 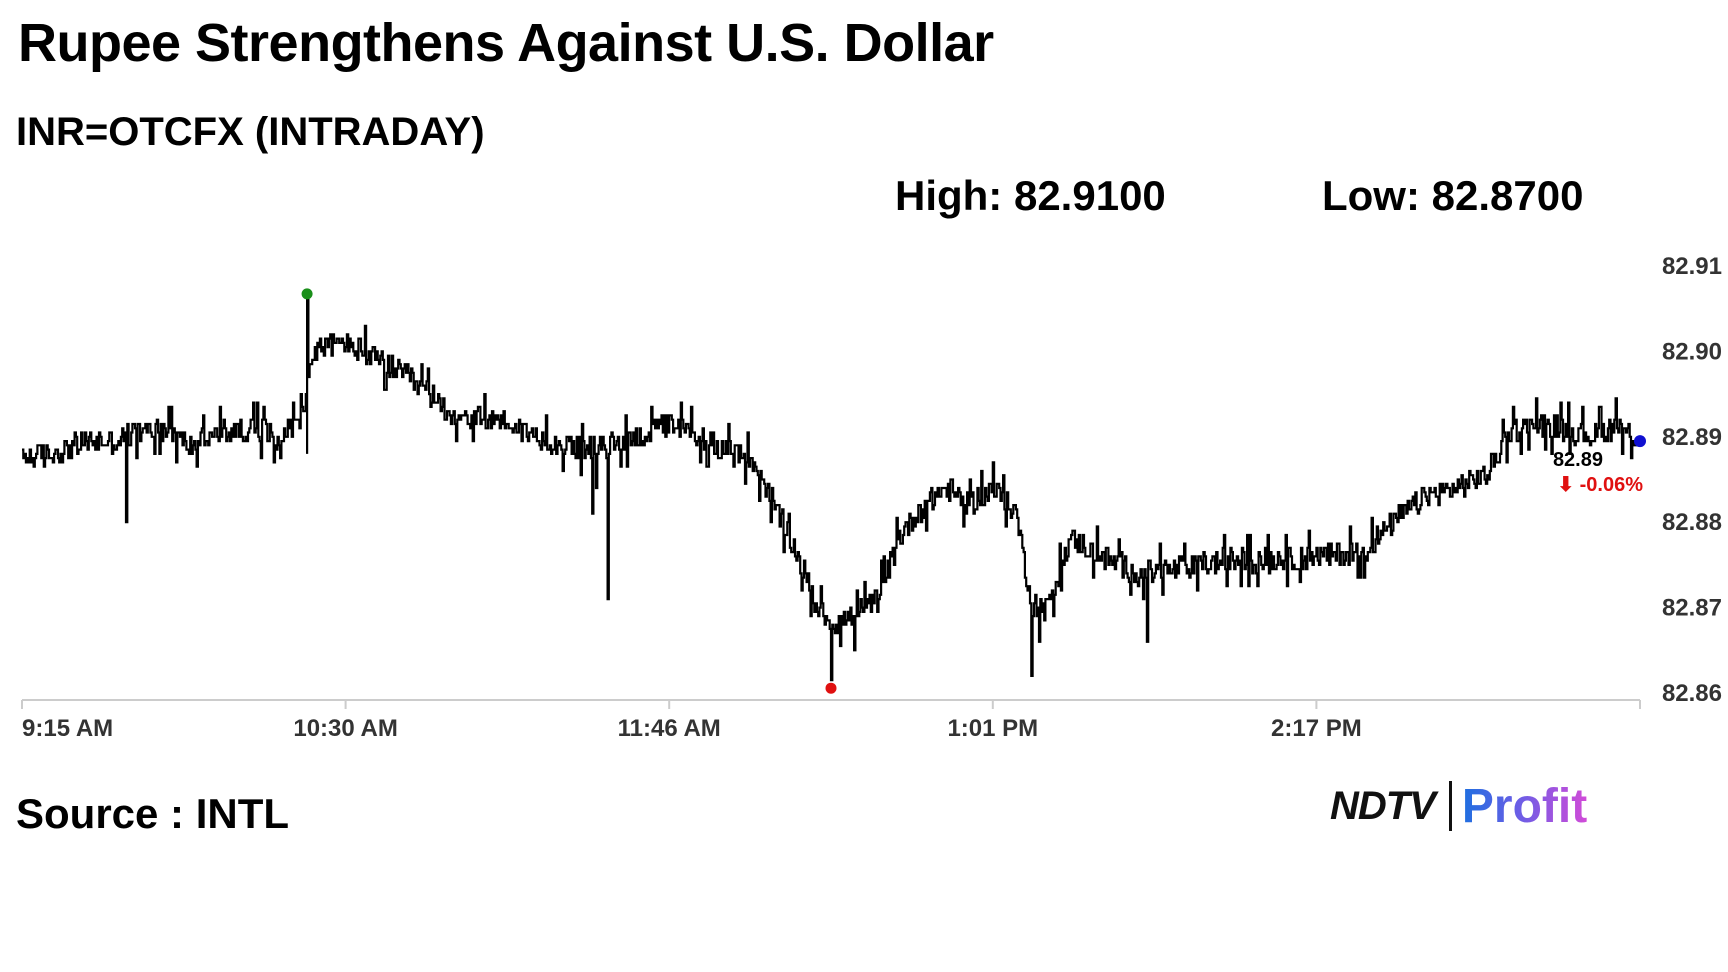 I want to click on x-tick-label: 10:30 AM, so click(x=345, y=728).